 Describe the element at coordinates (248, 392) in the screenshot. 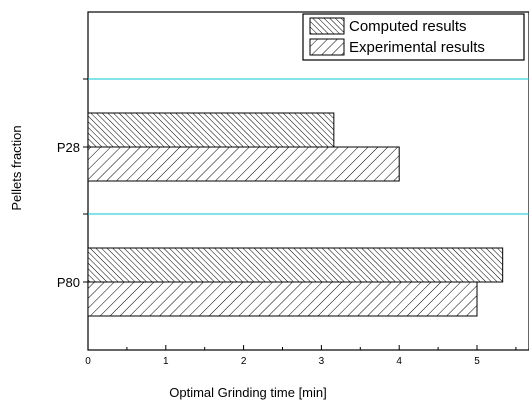

I see `x-axis-title: Optimal Grinding time [min]` at that location.